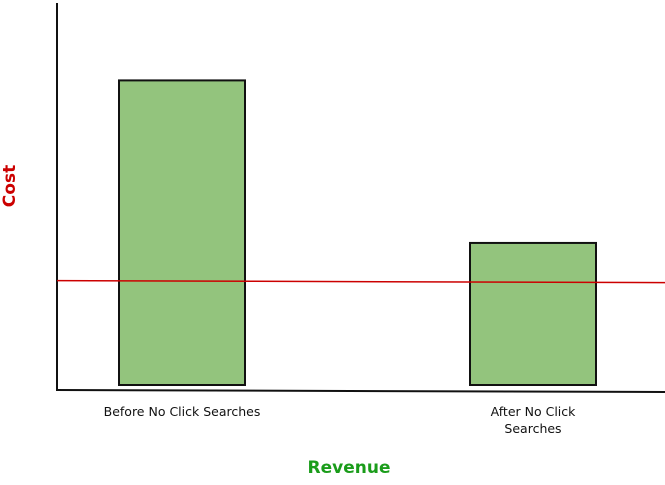  Describe the element at coordinates (349, 468) in the screenshot. I see `x-axis-label: Revenue` at that location.